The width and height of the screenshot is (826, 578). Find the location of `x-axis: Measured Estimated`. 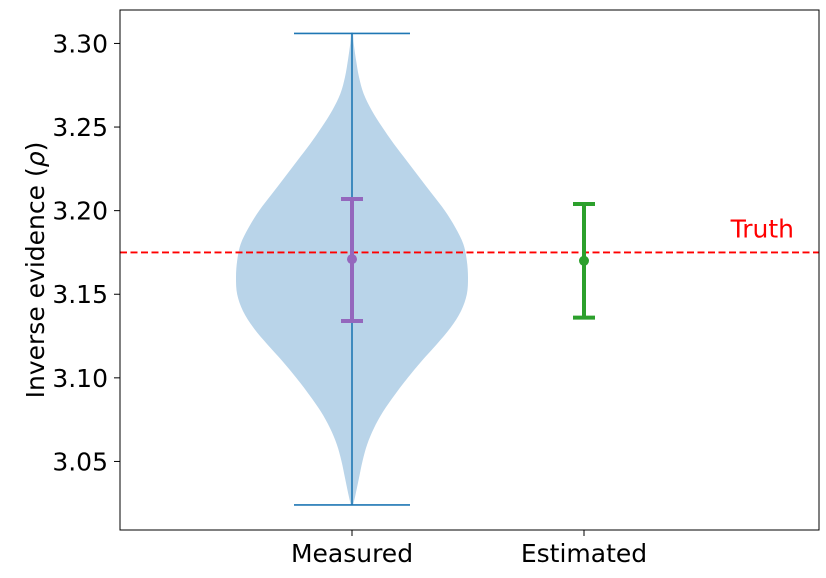

x-axis: Measured Estimated is located at coordinates (469, 549).